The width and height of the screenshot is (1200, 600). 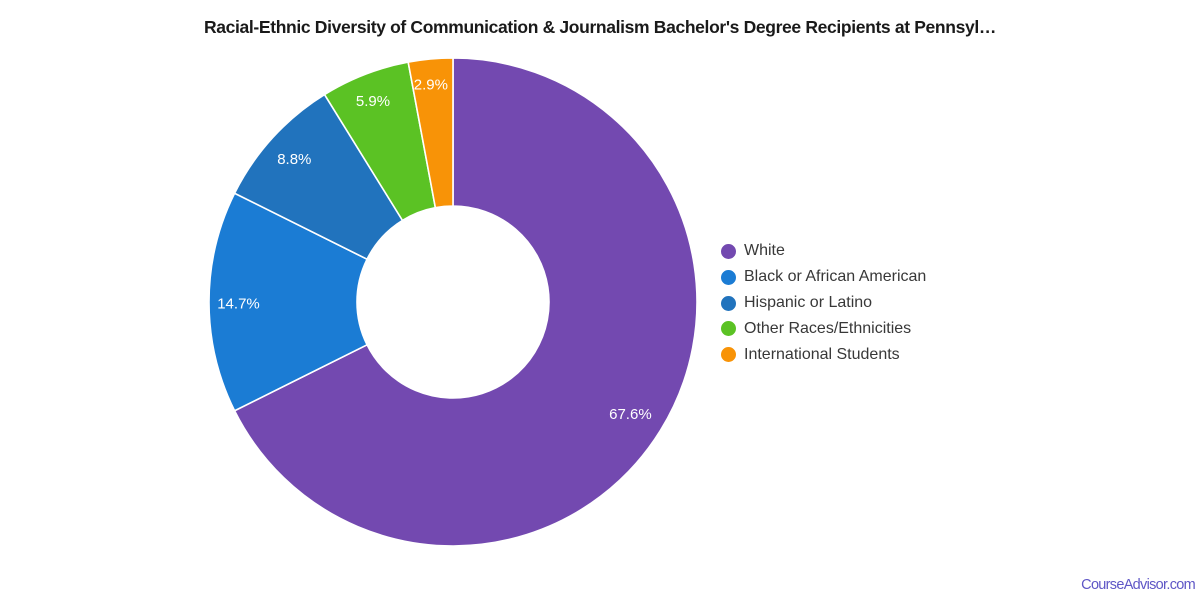 I want to click on svg-text: 8.8%, so click(x=294, y=159).